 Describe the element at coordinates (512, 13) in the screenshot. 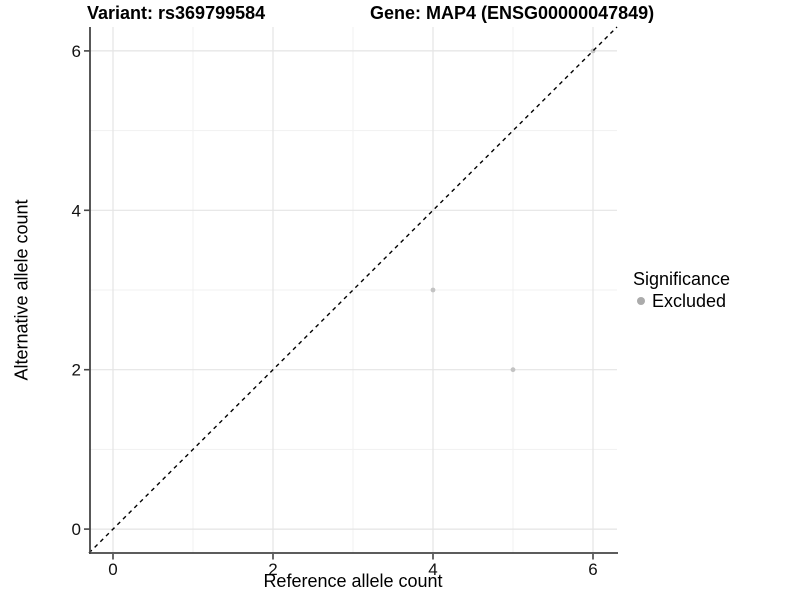

I see `plot-title-gene: Gene: MAP4 (ENSG00000047849)` at that location.